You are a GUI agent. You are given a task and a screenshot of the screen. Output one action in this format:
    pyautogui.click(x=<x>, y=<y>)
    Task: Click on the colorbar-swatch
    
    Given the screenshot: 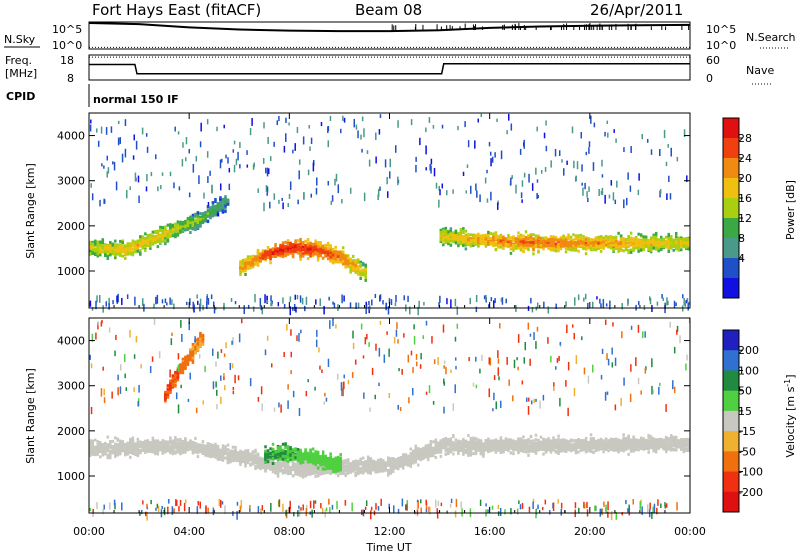 What is the action you would take?
    pyautogui.click(x=731, y=188)
    